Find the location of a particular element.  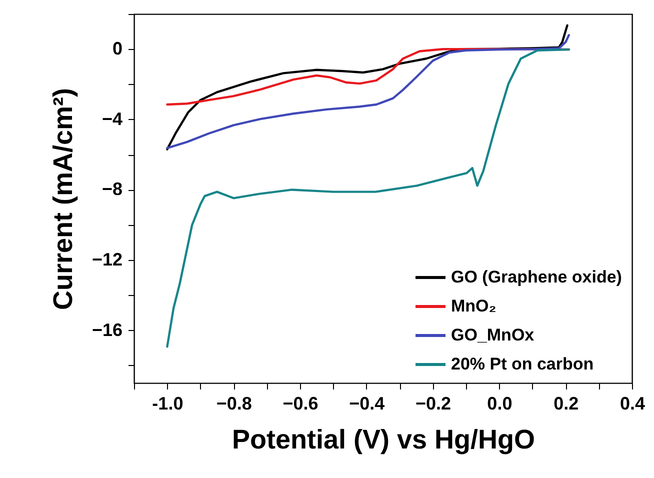

x-tick-label: −0.6 is located at coordinates (300, 404).